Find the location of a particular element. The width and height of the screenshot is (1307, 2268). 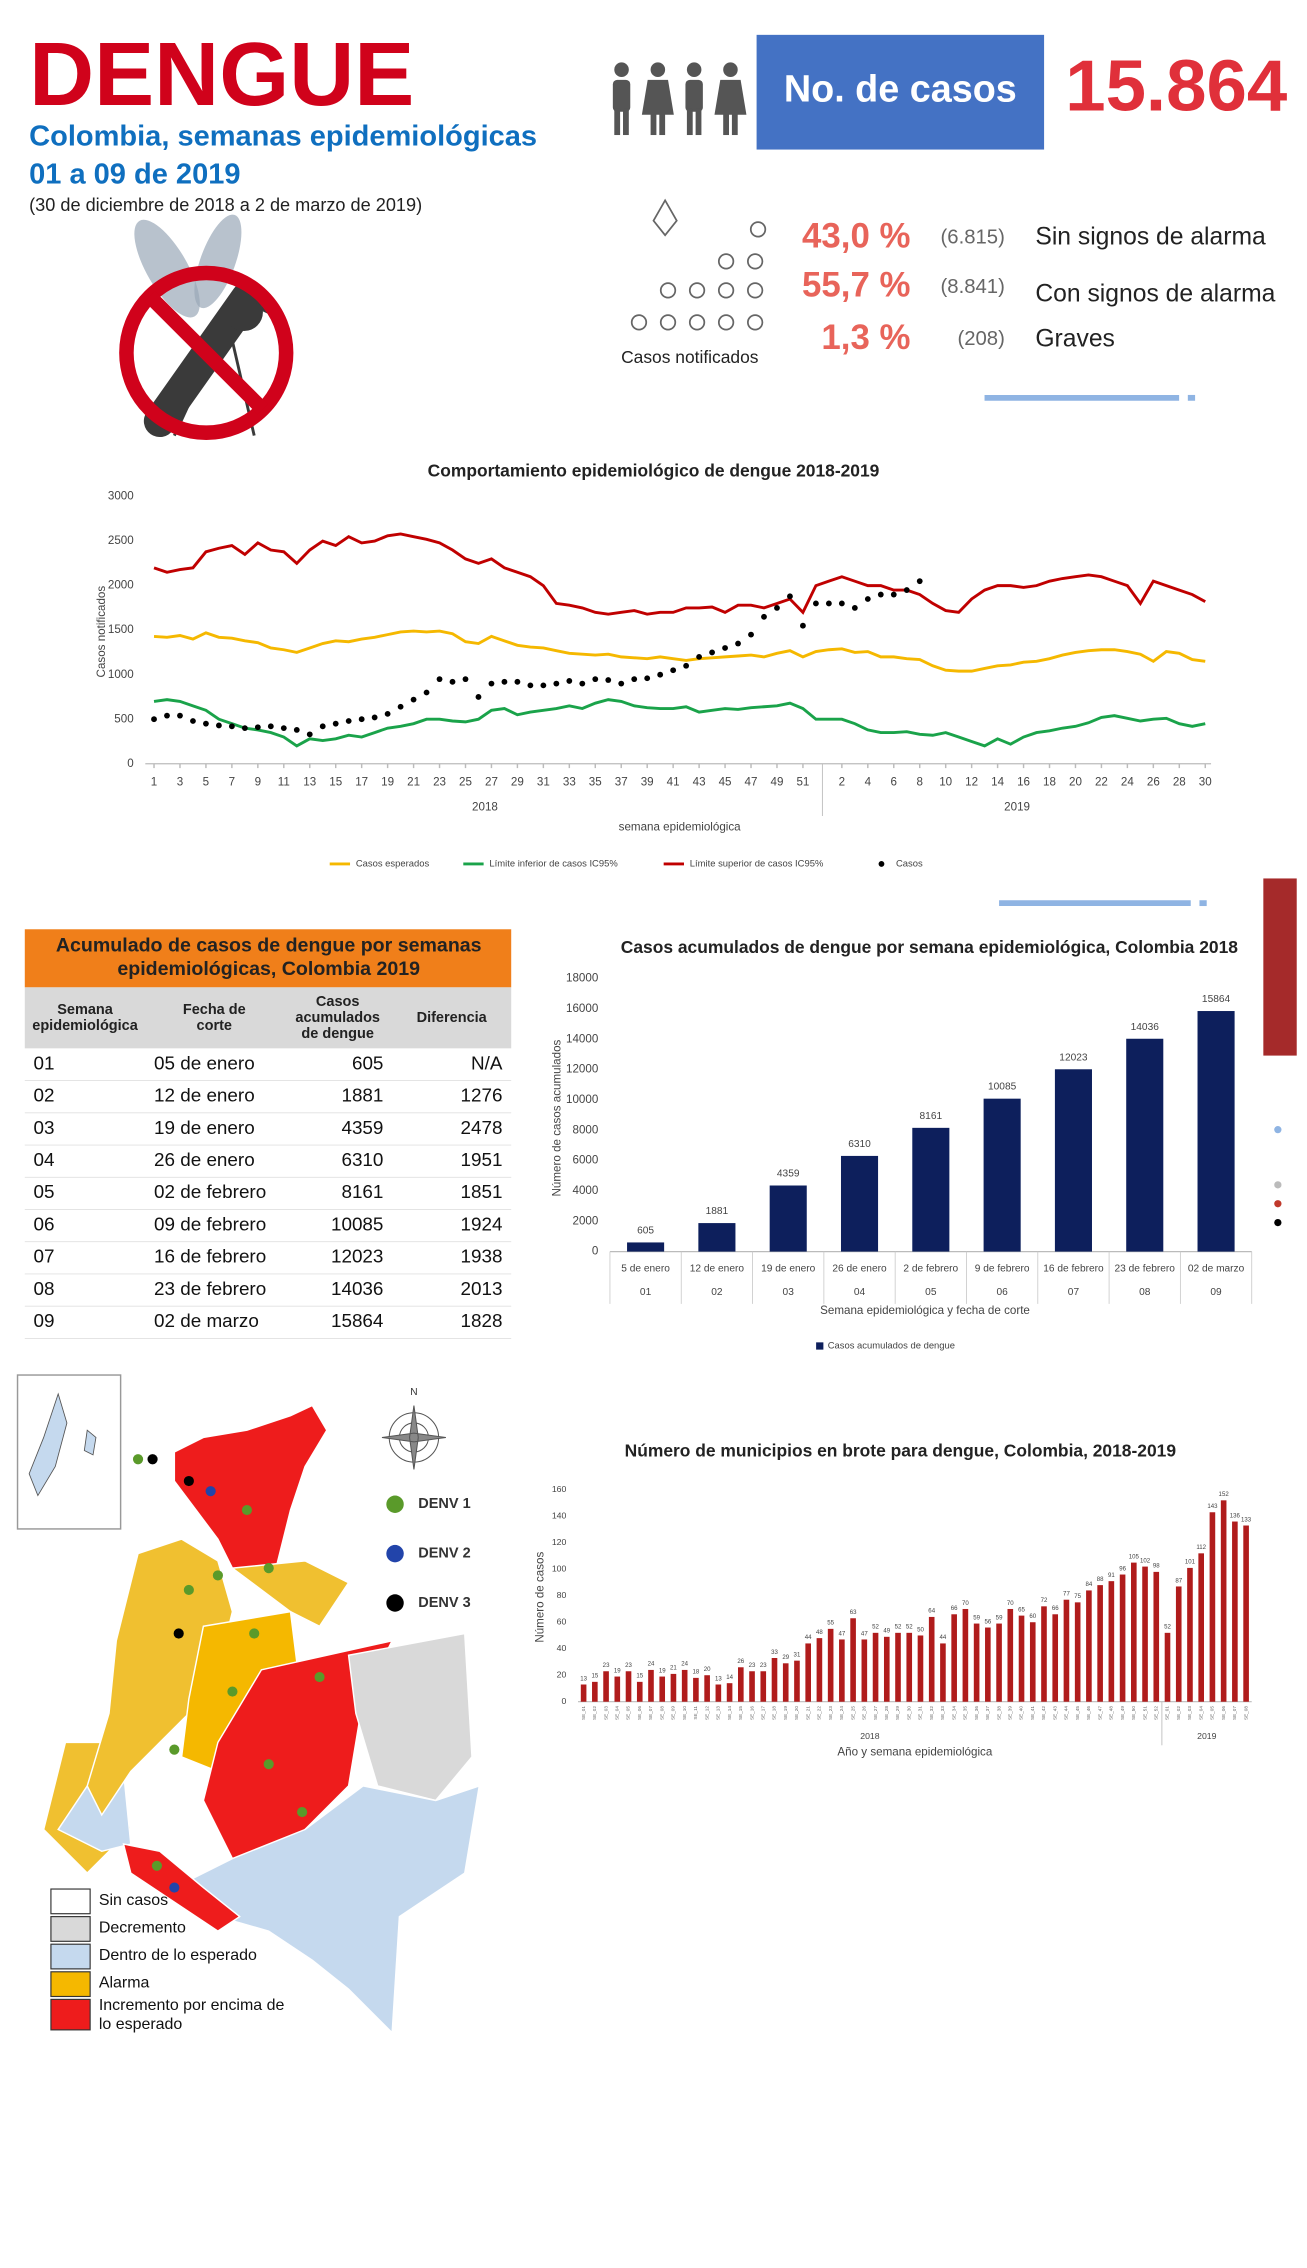

data-label: 18 is located at coordinates (696, 1672).